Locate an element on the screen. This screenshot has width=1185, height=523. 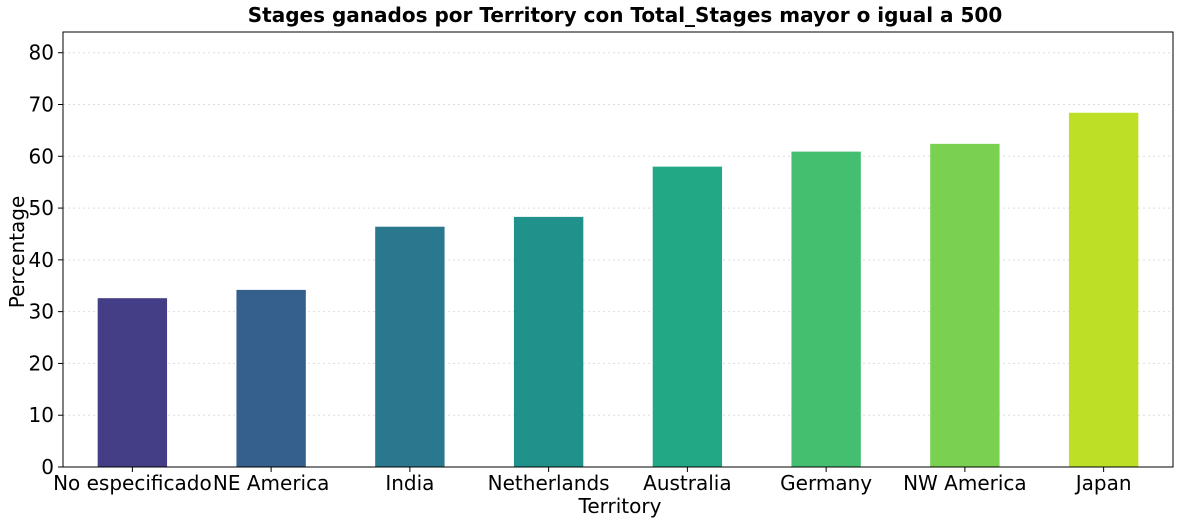
bar-japan is located at coordinates (1103, 290).